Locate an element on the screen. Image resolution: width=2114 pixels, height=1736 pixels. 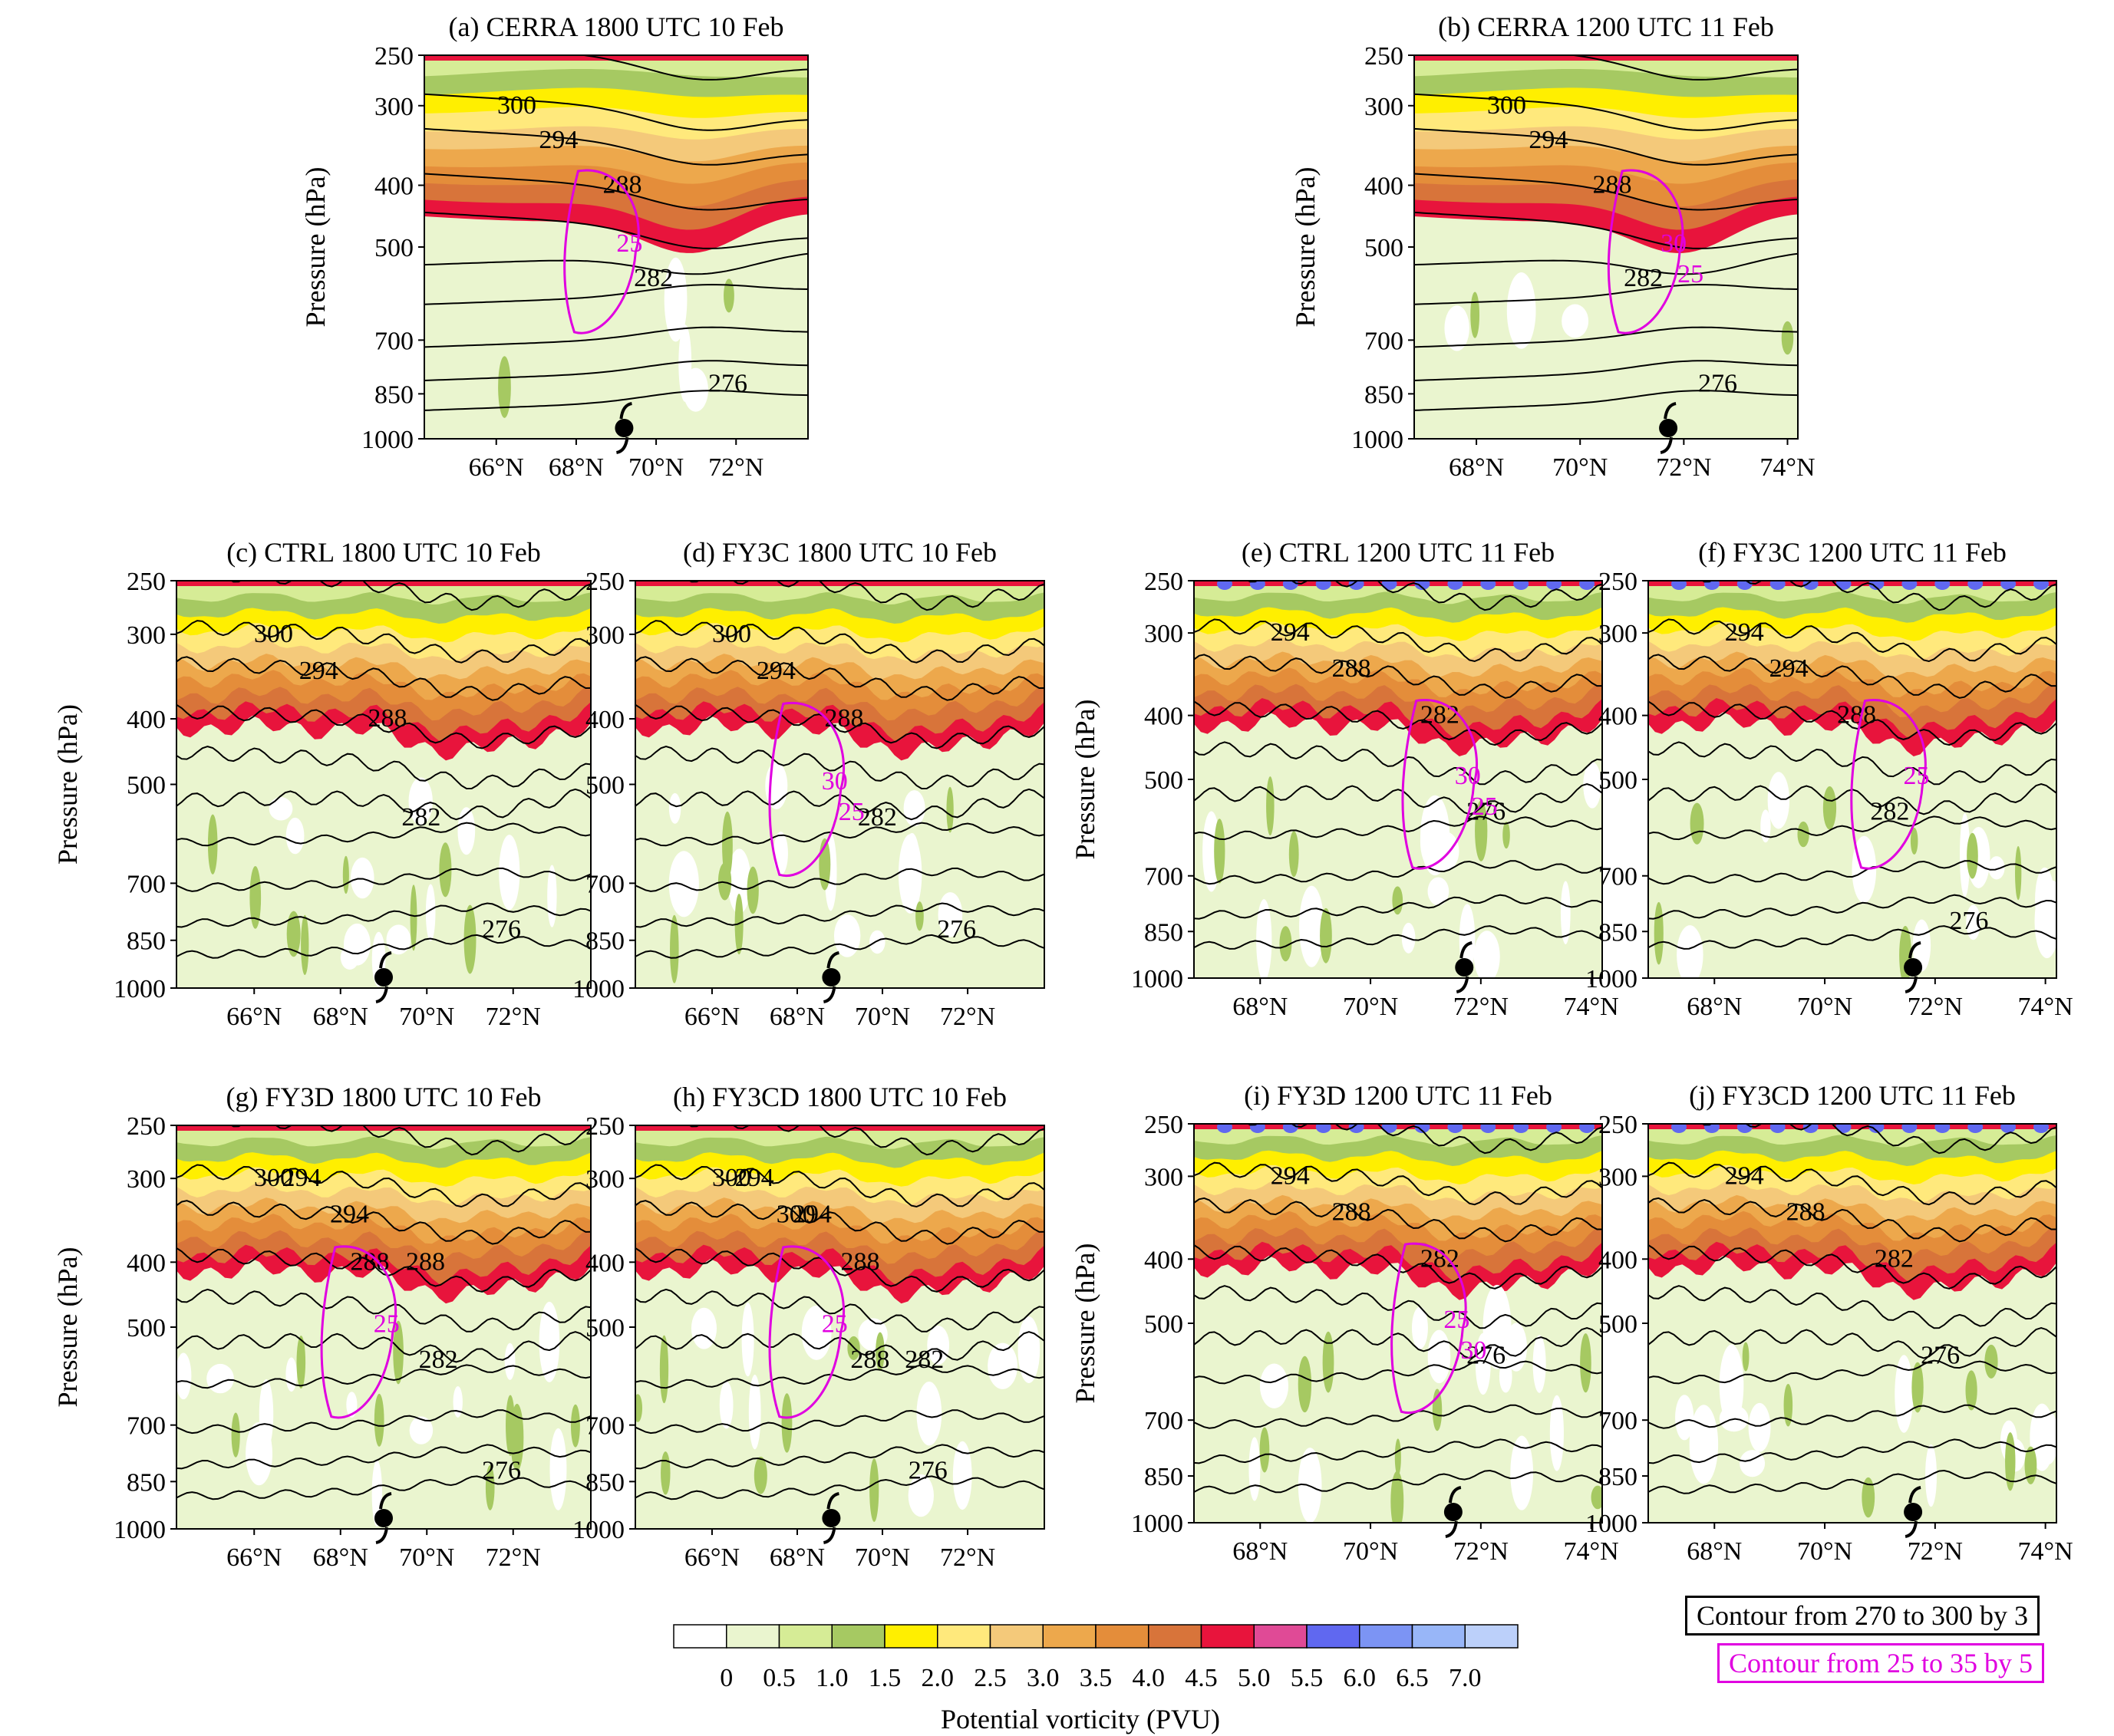
cyclone-icon is located at coordinates (383, 977).